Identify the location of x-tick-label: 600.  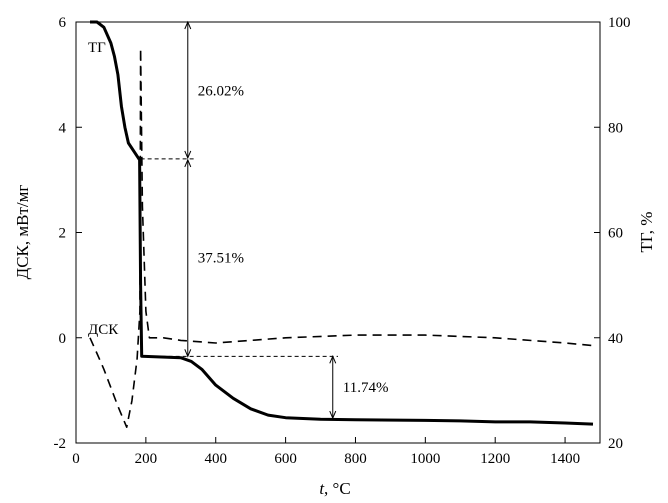
(285, 459).